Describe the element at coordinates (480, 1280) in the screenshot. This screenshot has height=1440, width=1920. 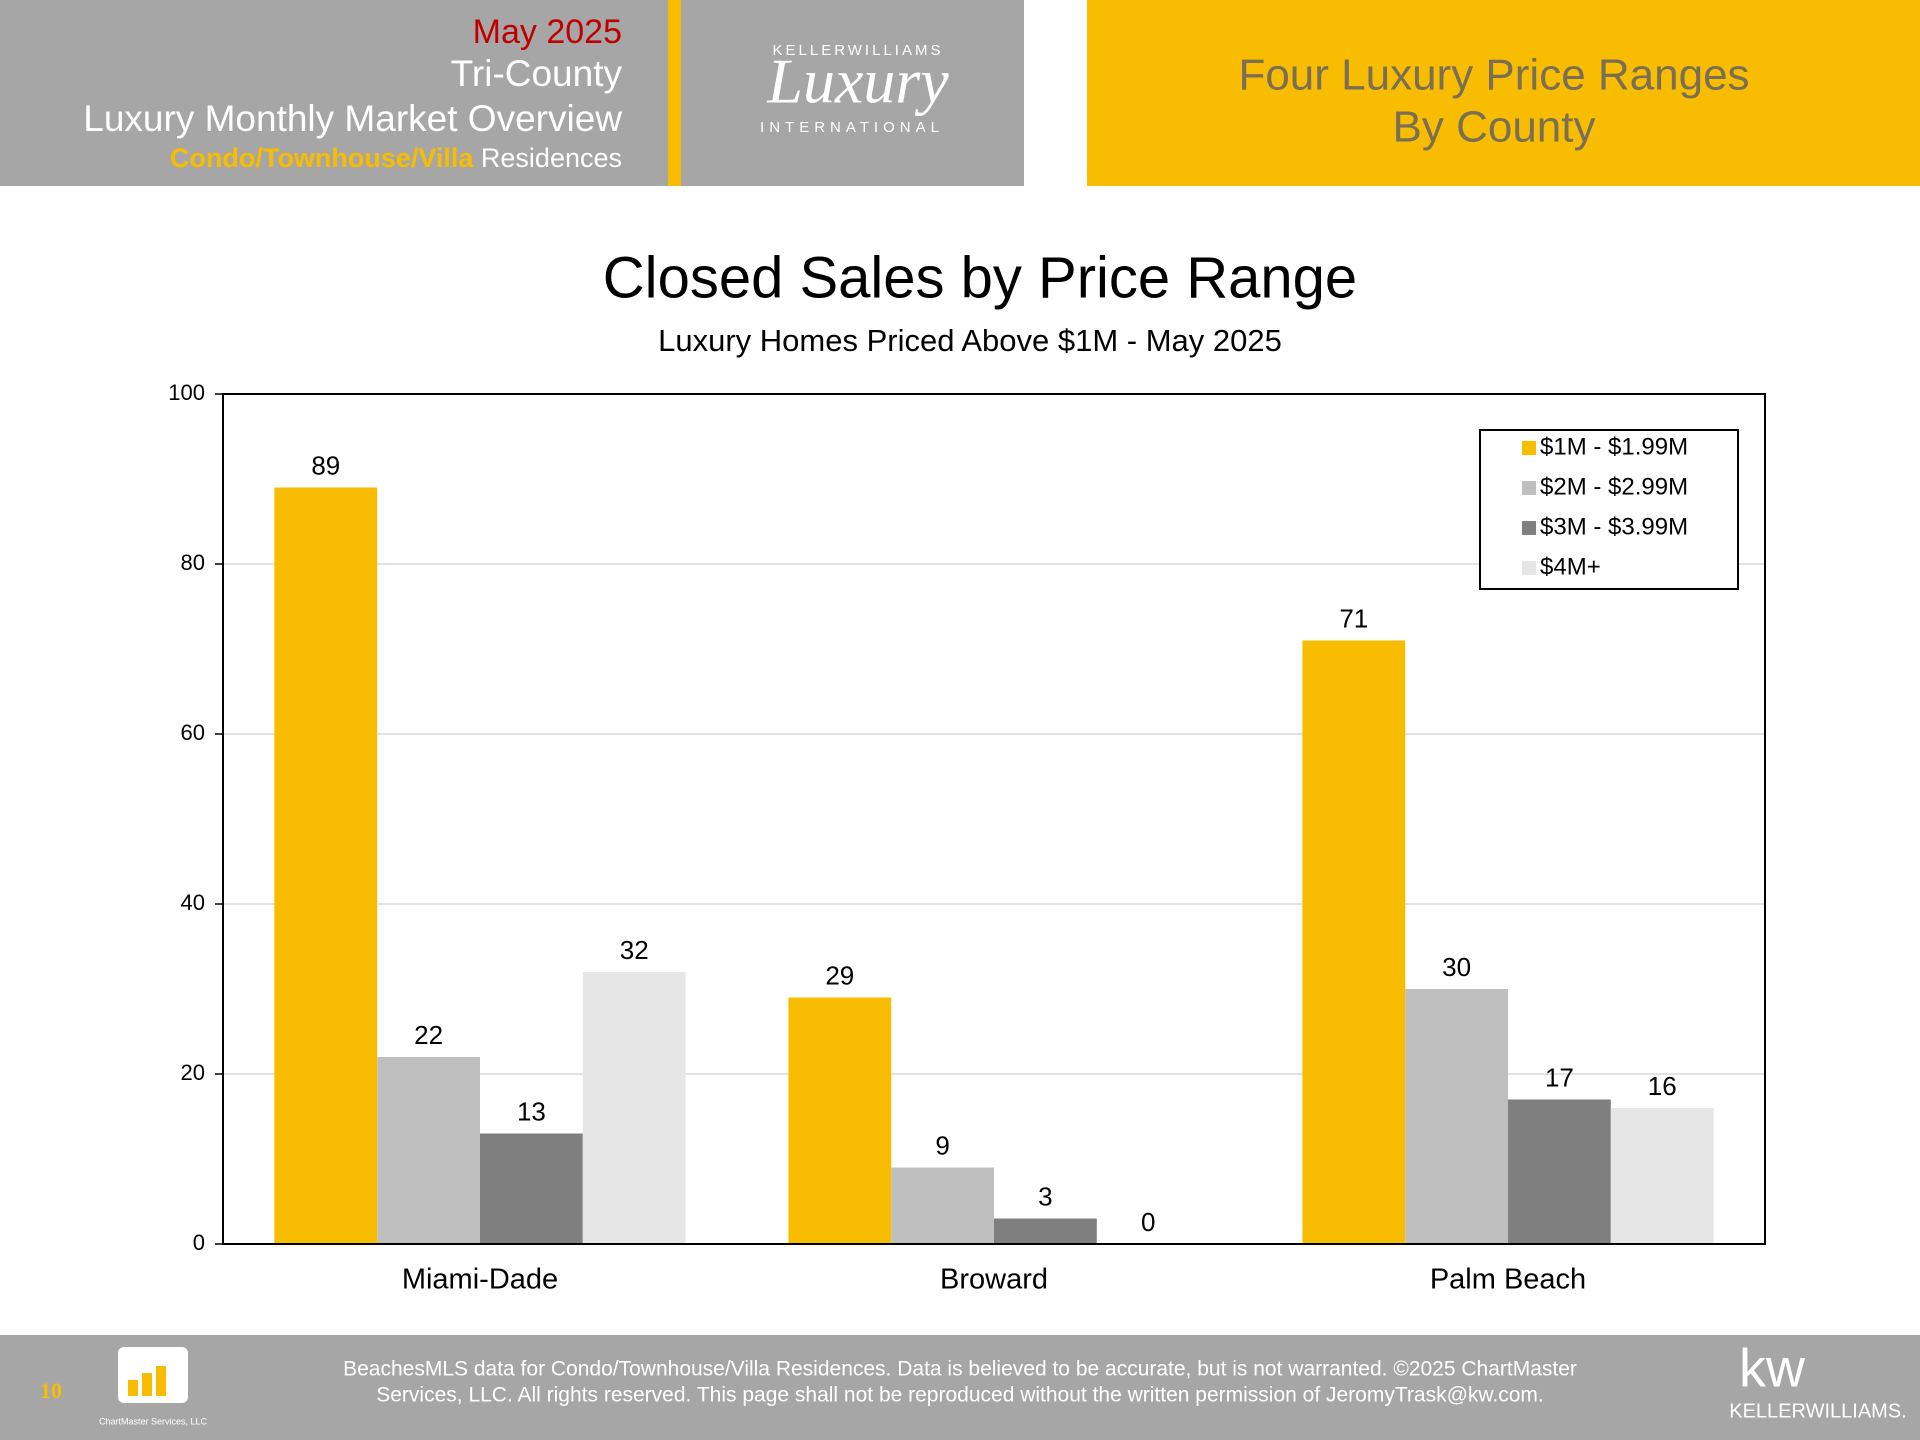
I see `x-tick-label: Miami-Dade` at that location.